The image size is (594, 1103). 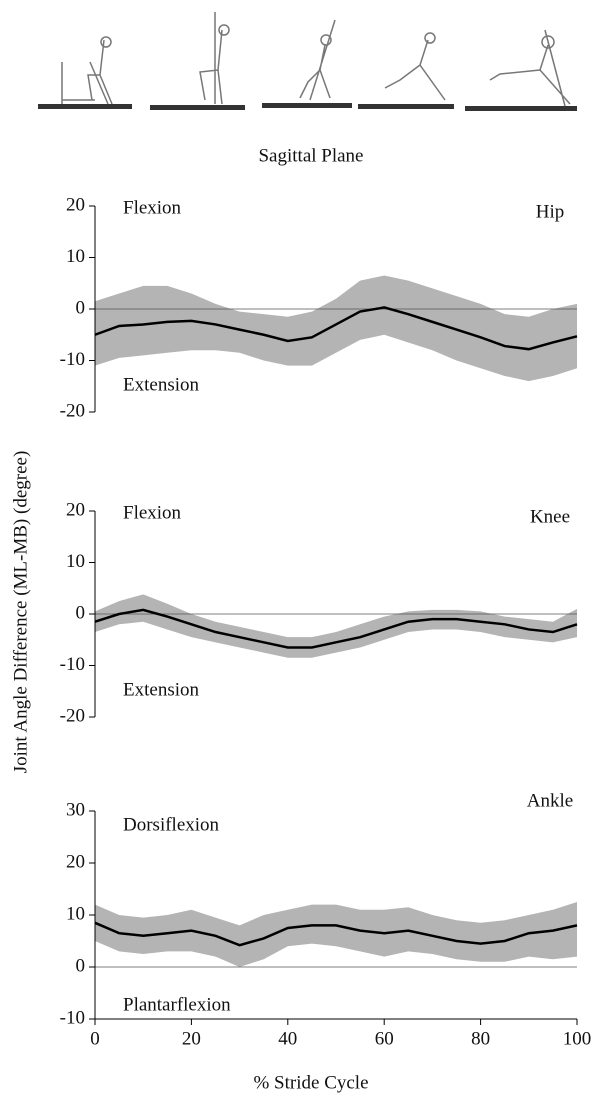 What do you see at coordinates (384, 1038) in the screenshot?
I see `x-tick-label: 60` at bounding box center [384, 1038].